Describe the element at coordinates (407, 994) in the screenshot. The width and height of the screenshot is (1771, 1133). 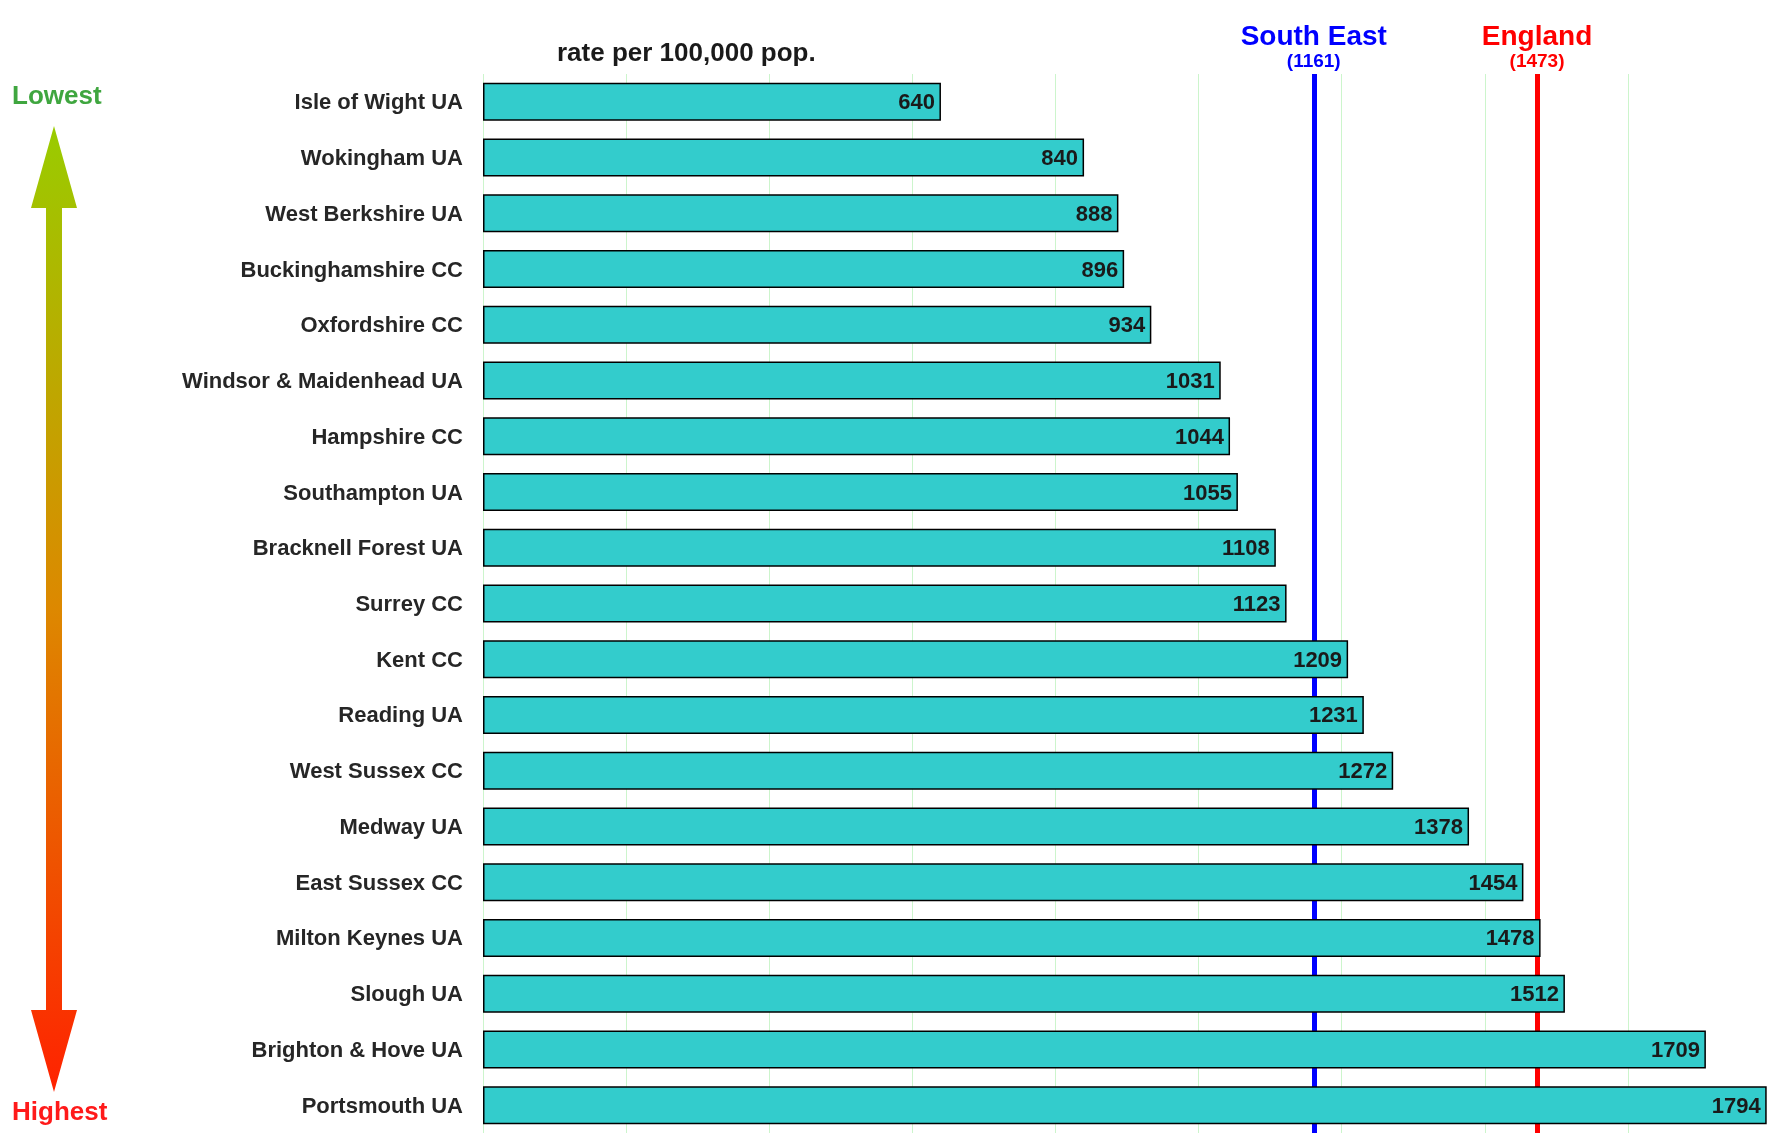
I see `y-tick-label: Slough UA` at that location.